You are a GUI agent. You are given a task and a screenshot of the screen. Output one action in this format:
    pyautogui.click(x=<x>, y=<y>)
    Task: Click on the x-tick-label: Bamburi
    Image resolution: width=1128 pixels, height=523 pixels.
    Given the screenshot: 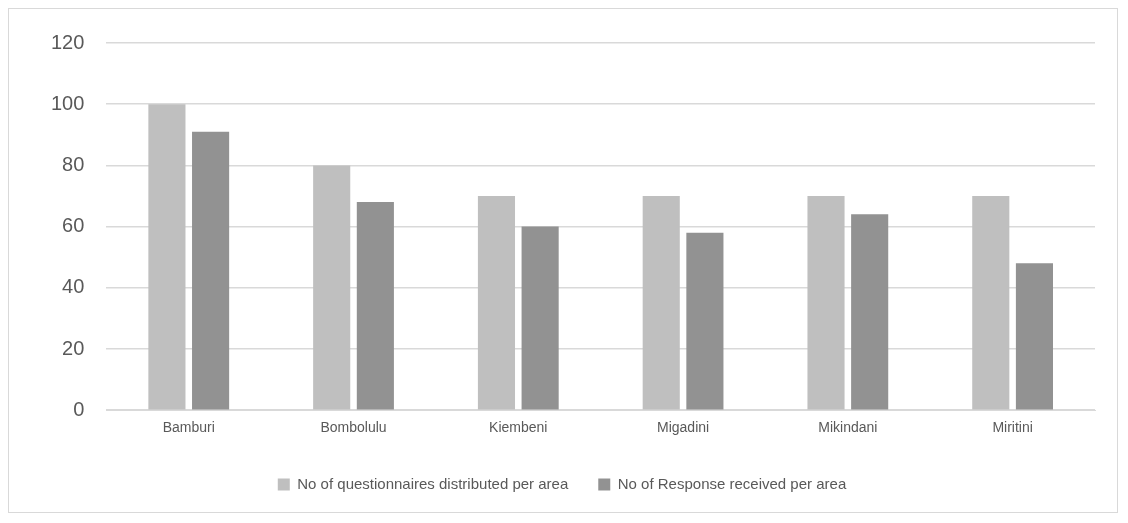 What is the action you would take?
    pyautogui.click(x=188, y=427)
    